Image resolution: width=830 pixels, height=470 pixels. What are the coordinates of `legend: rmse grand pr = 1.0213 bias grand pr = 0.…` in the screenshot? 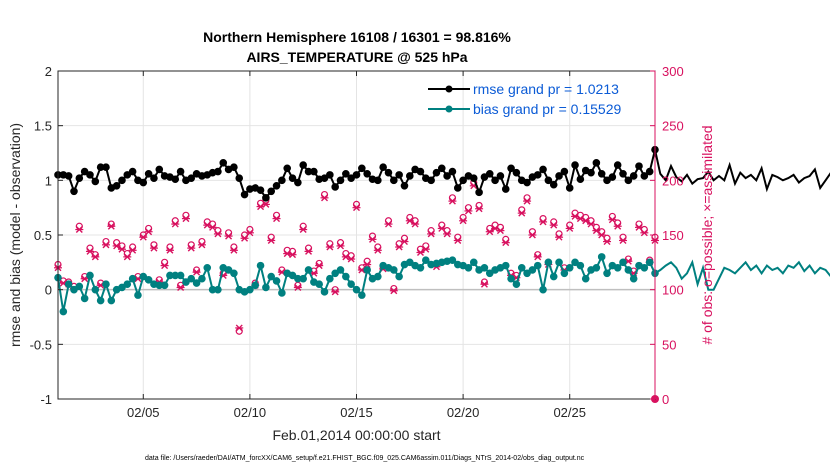 It's located at (524, 99).